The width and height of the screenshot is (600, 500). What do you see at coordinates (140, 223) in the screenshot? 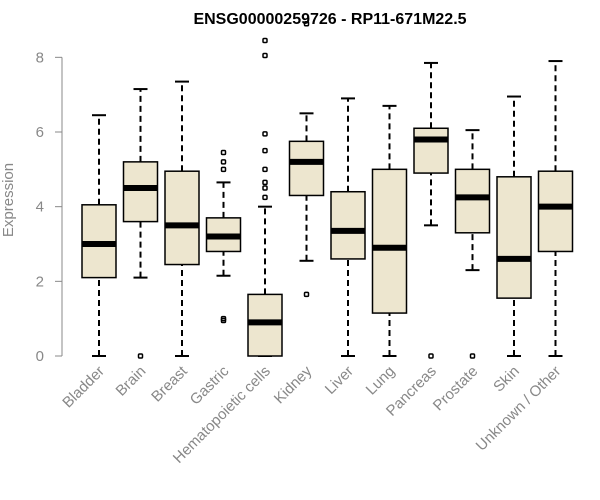
I see `box-group-brain` at bounding box center [140, 223].